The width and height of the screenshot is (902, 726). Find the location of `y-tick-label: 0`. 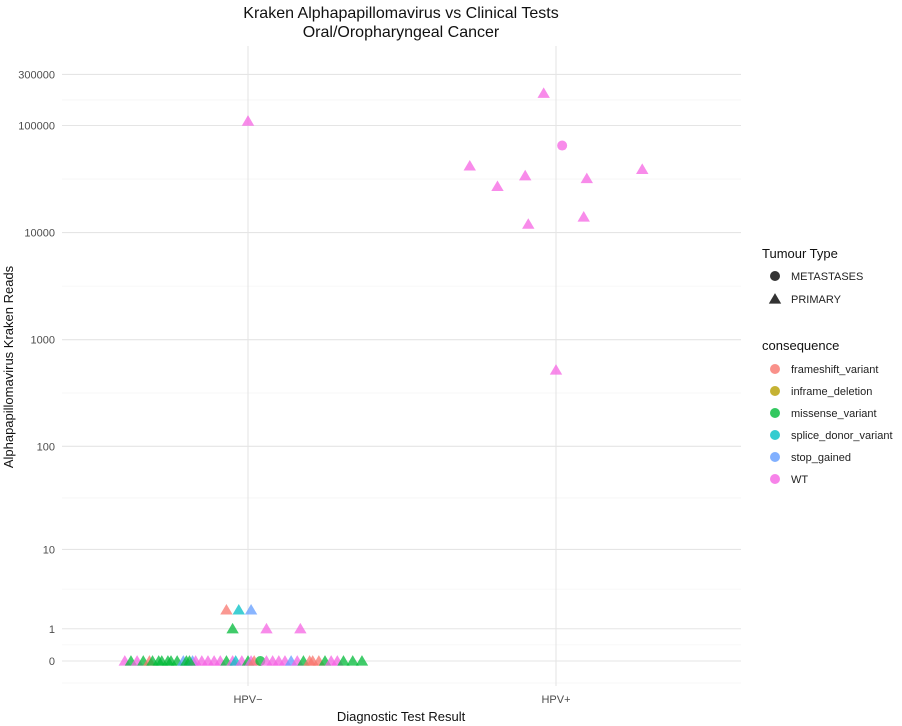

y-tick-label: 0 is located at coordinates (52, 662).